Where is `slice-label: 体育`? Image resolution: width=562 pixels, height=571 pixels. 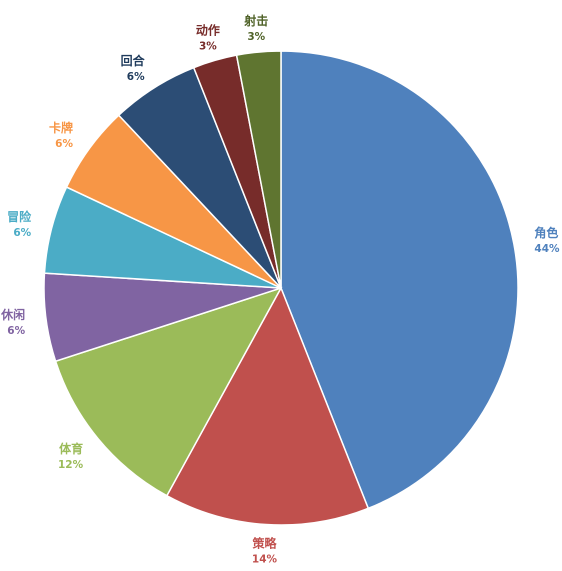
slice-label: 体育 is located at coordinates (71, 448).